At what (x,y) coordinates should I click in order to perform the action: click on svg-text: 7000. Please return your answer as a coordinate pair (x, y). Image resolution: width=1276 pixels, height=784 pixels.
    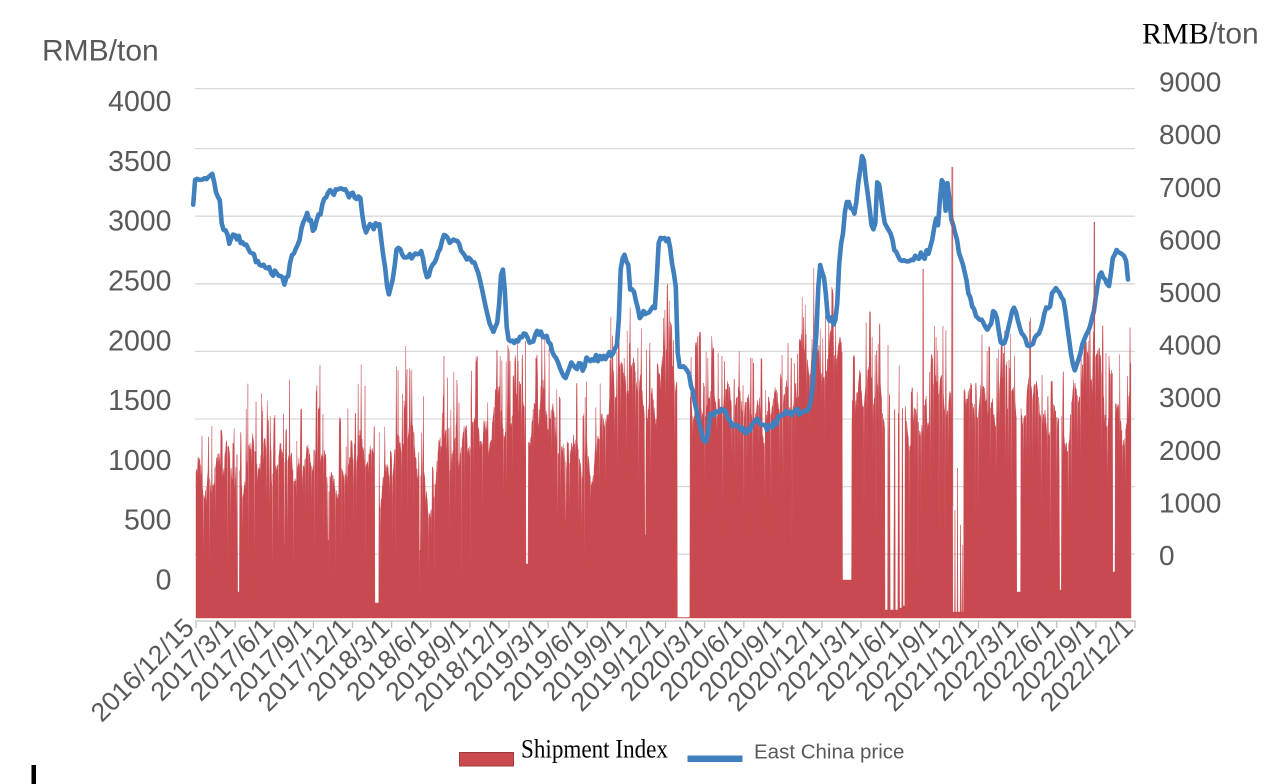
    Looking at the image, I should click on (1190, 187).